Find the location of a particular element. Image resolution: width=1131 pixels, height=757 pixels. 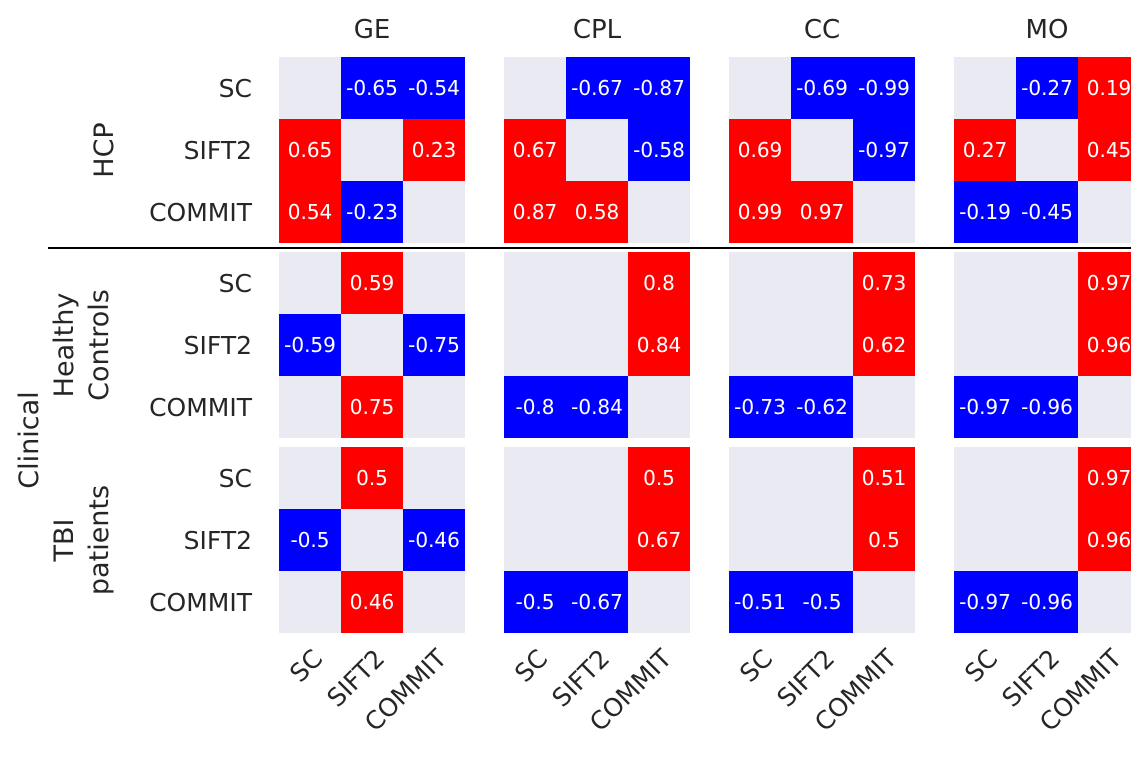

cell-value-label: 0.23 is located at coordinates (434, 150).